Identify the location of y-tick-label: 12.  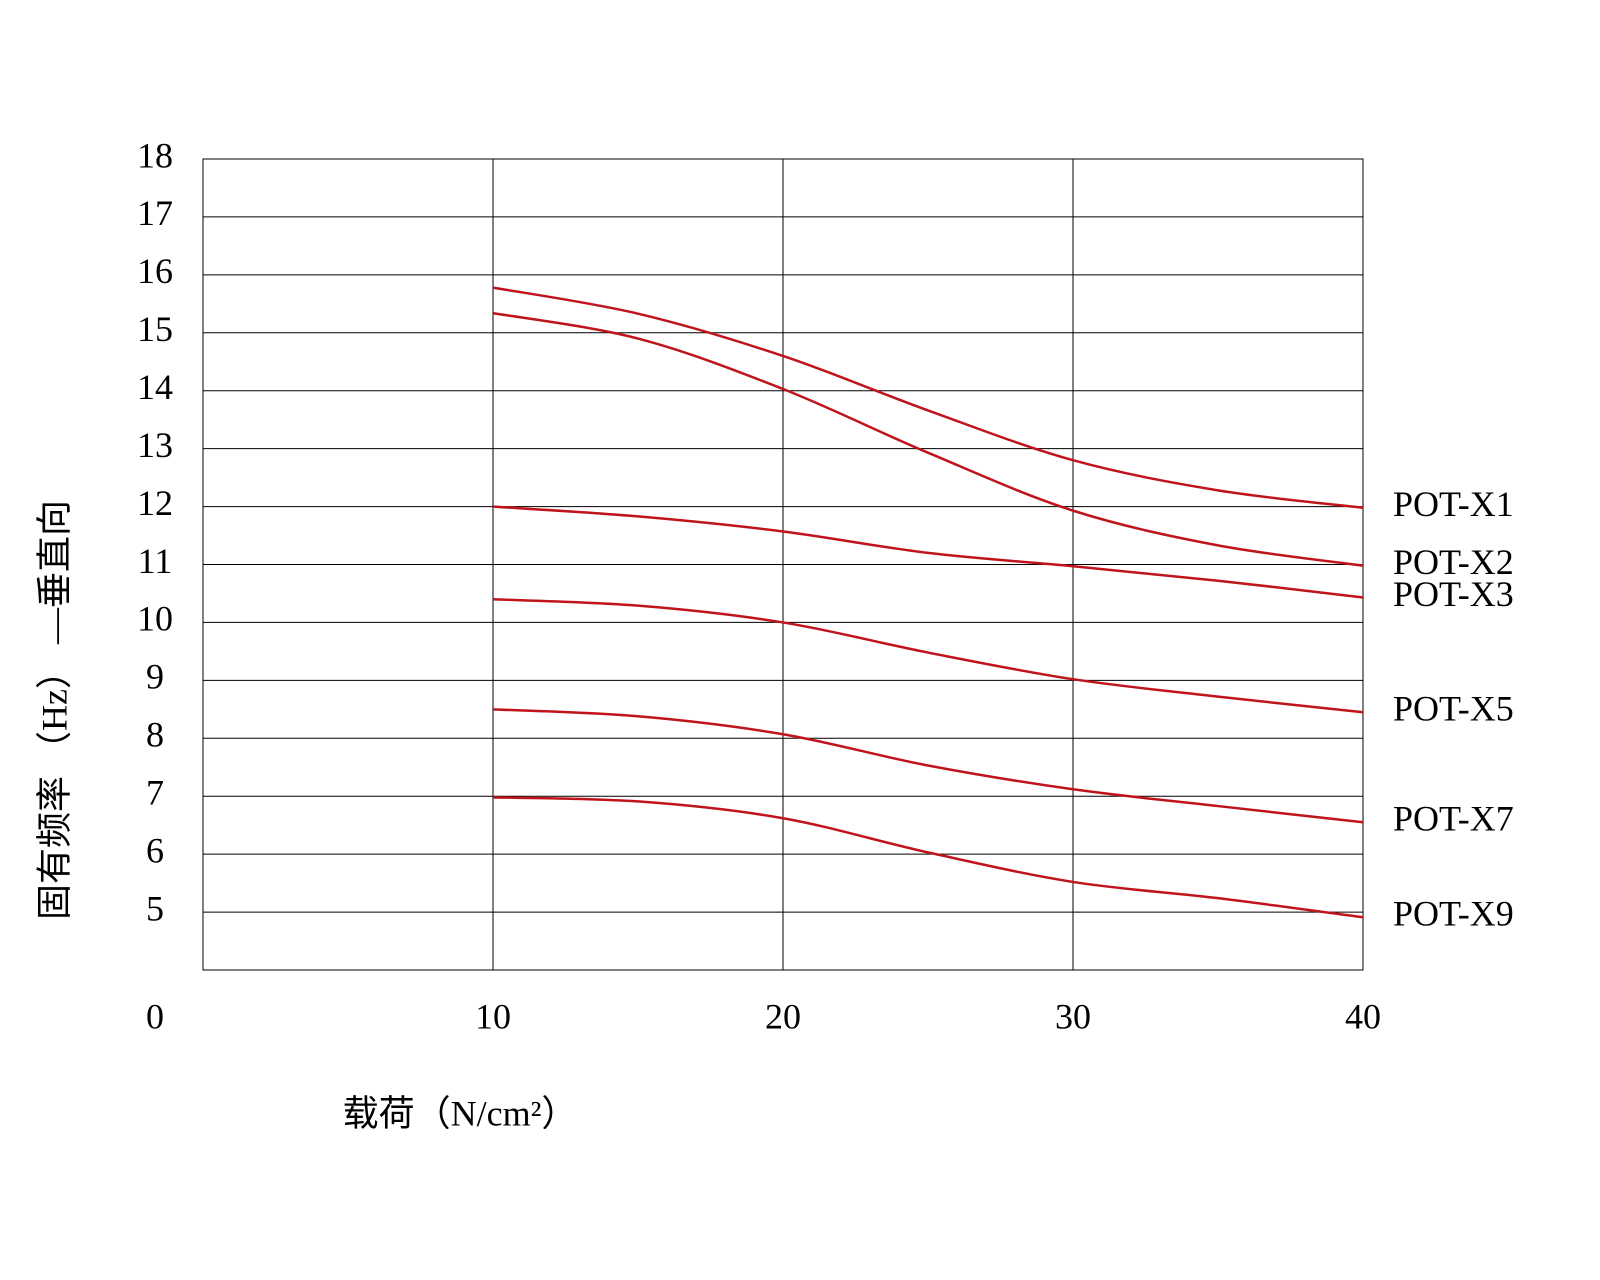
(155, 503).